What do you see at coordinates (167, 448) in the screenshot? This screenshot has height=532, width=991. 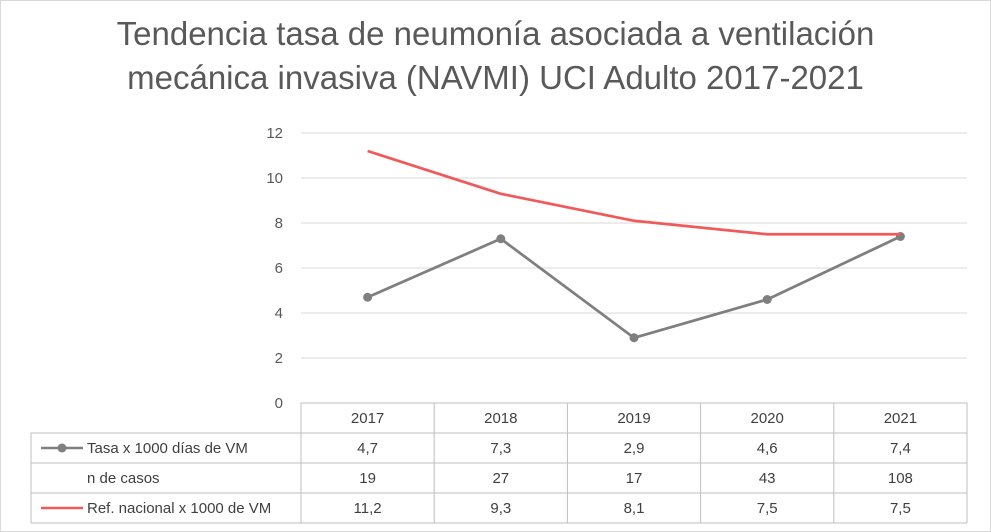 I see `table-row-label-0: Tasa x 1000 días de VM` at bounding box center [167, 448].